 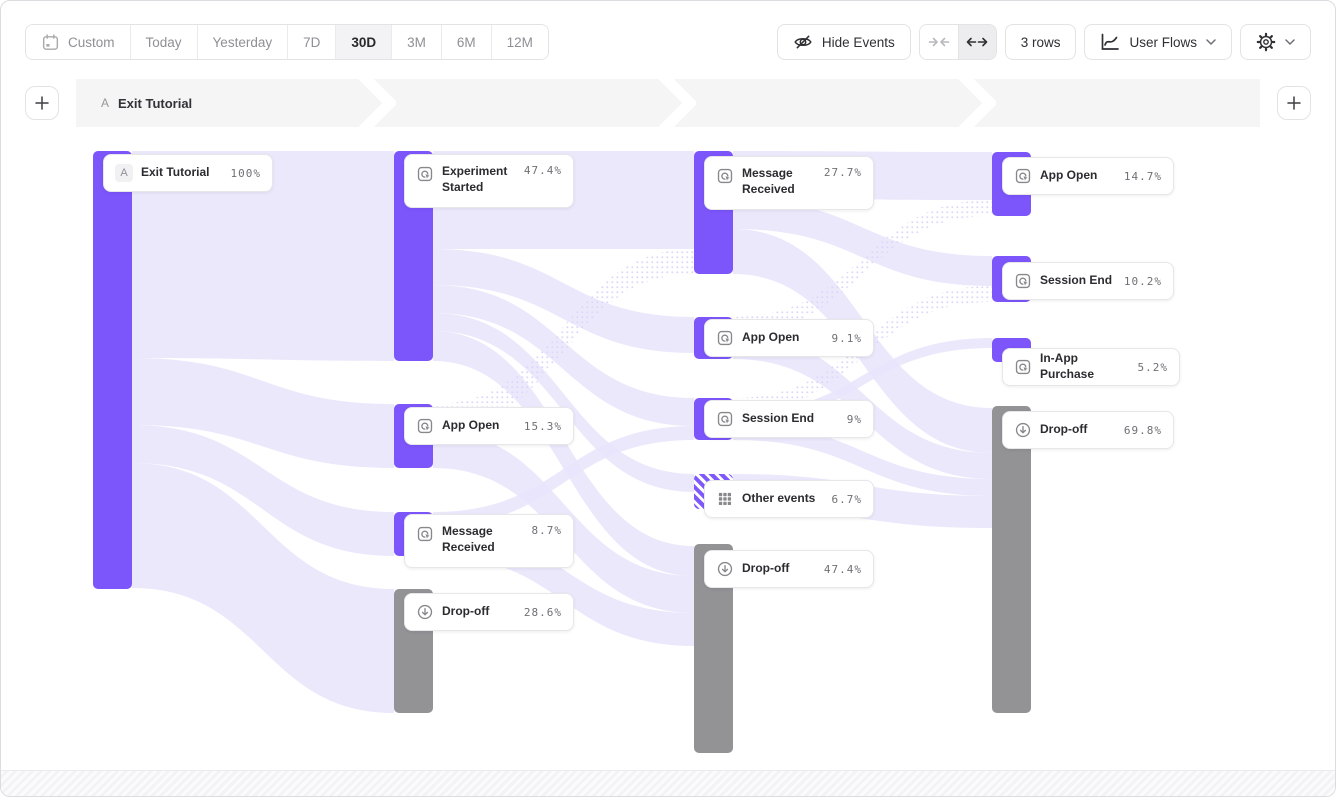 I want to click on flow-node-exit-tutorial: A Exit Tutorial 100%, so click(x=188, y=173).